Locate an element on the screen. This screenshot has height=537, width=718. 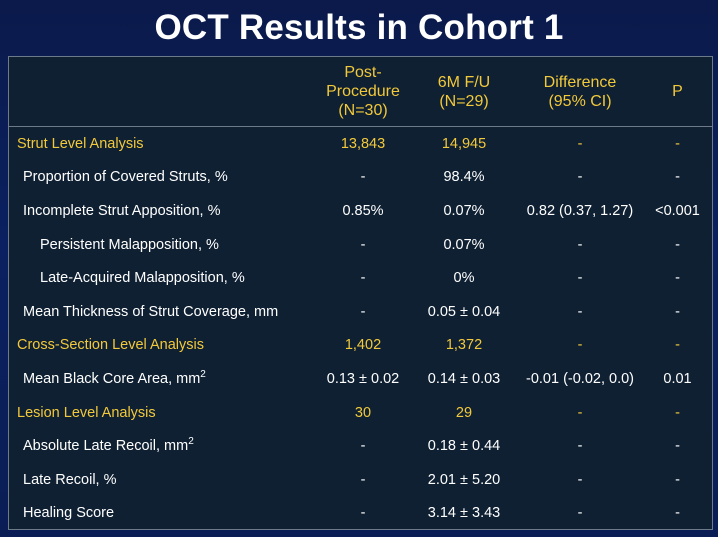
table-row: Late-Acquired Malapposition, % - 0% - - is located at coordinates (360, 278).